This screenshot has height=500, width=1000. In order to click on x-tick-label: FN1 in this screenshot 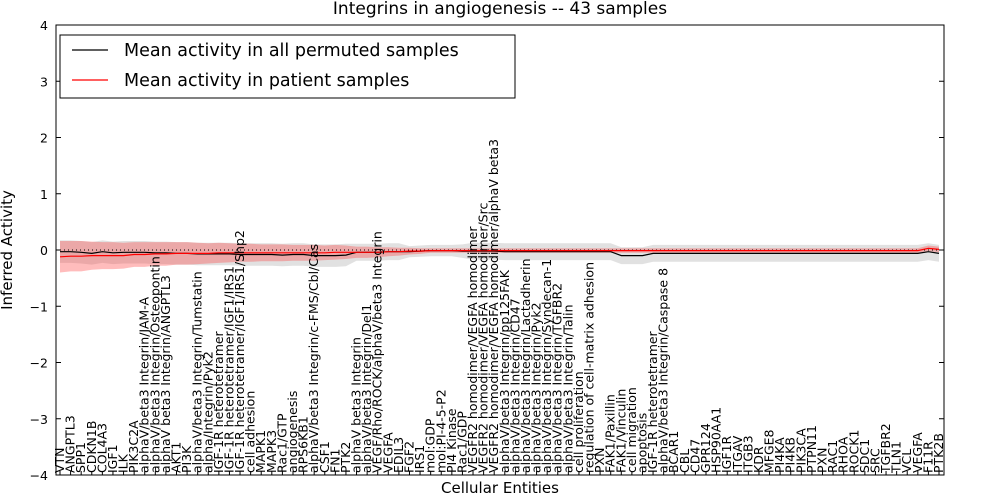, I will do `click(334, 461)`.